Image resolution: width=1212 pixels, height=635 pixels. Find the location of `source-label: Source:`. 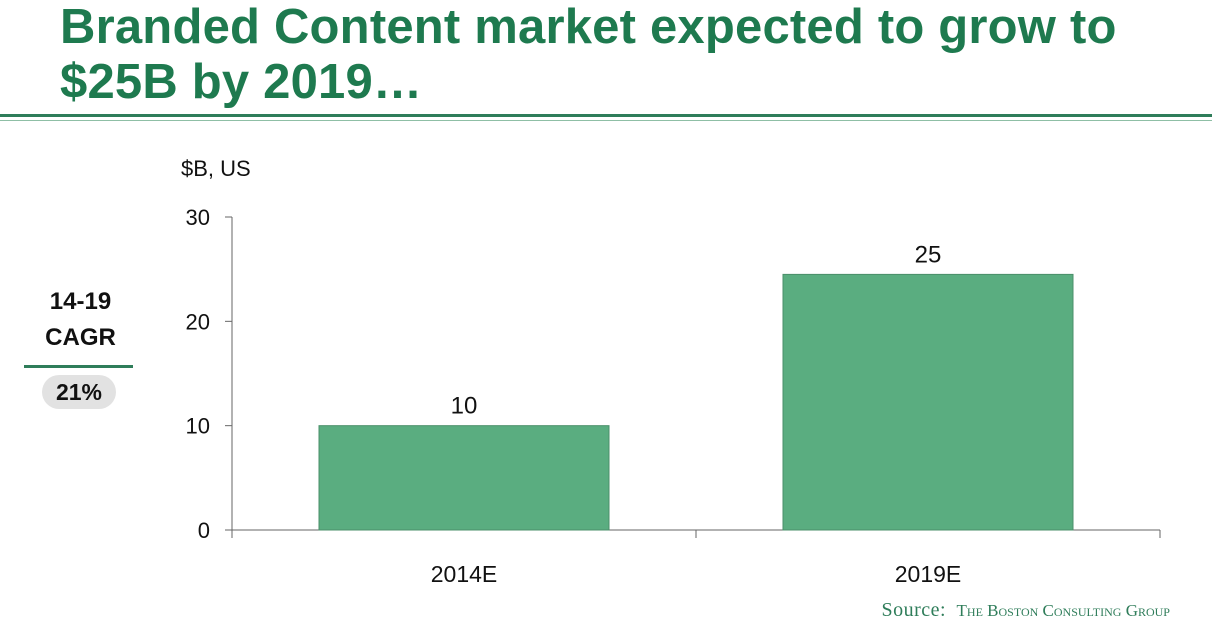

source-label: Source: is located at coordinates (914, 610).